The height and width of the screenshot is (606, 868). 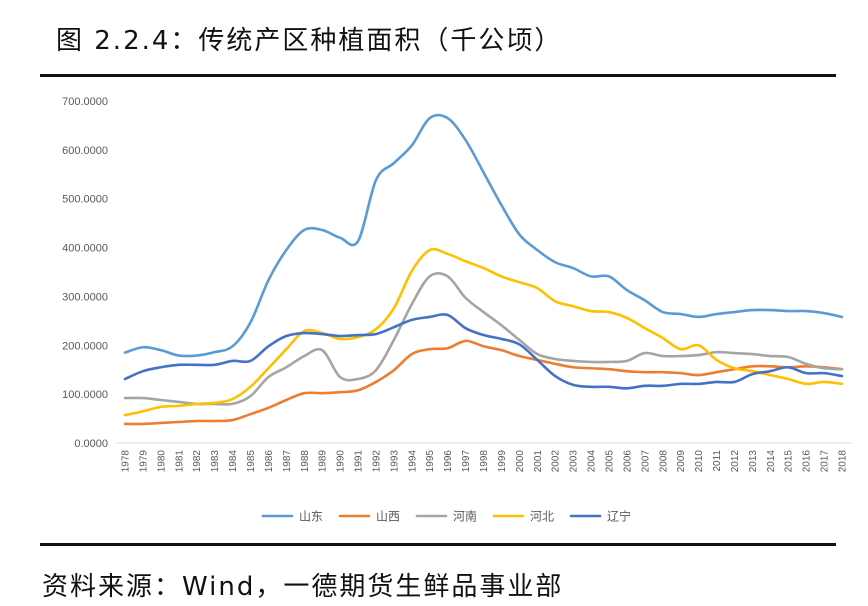 What do you see at coordinates (735, 461) in the screenshot?
I see `x-tick-label: 2012` at bounding box center [735, 461].